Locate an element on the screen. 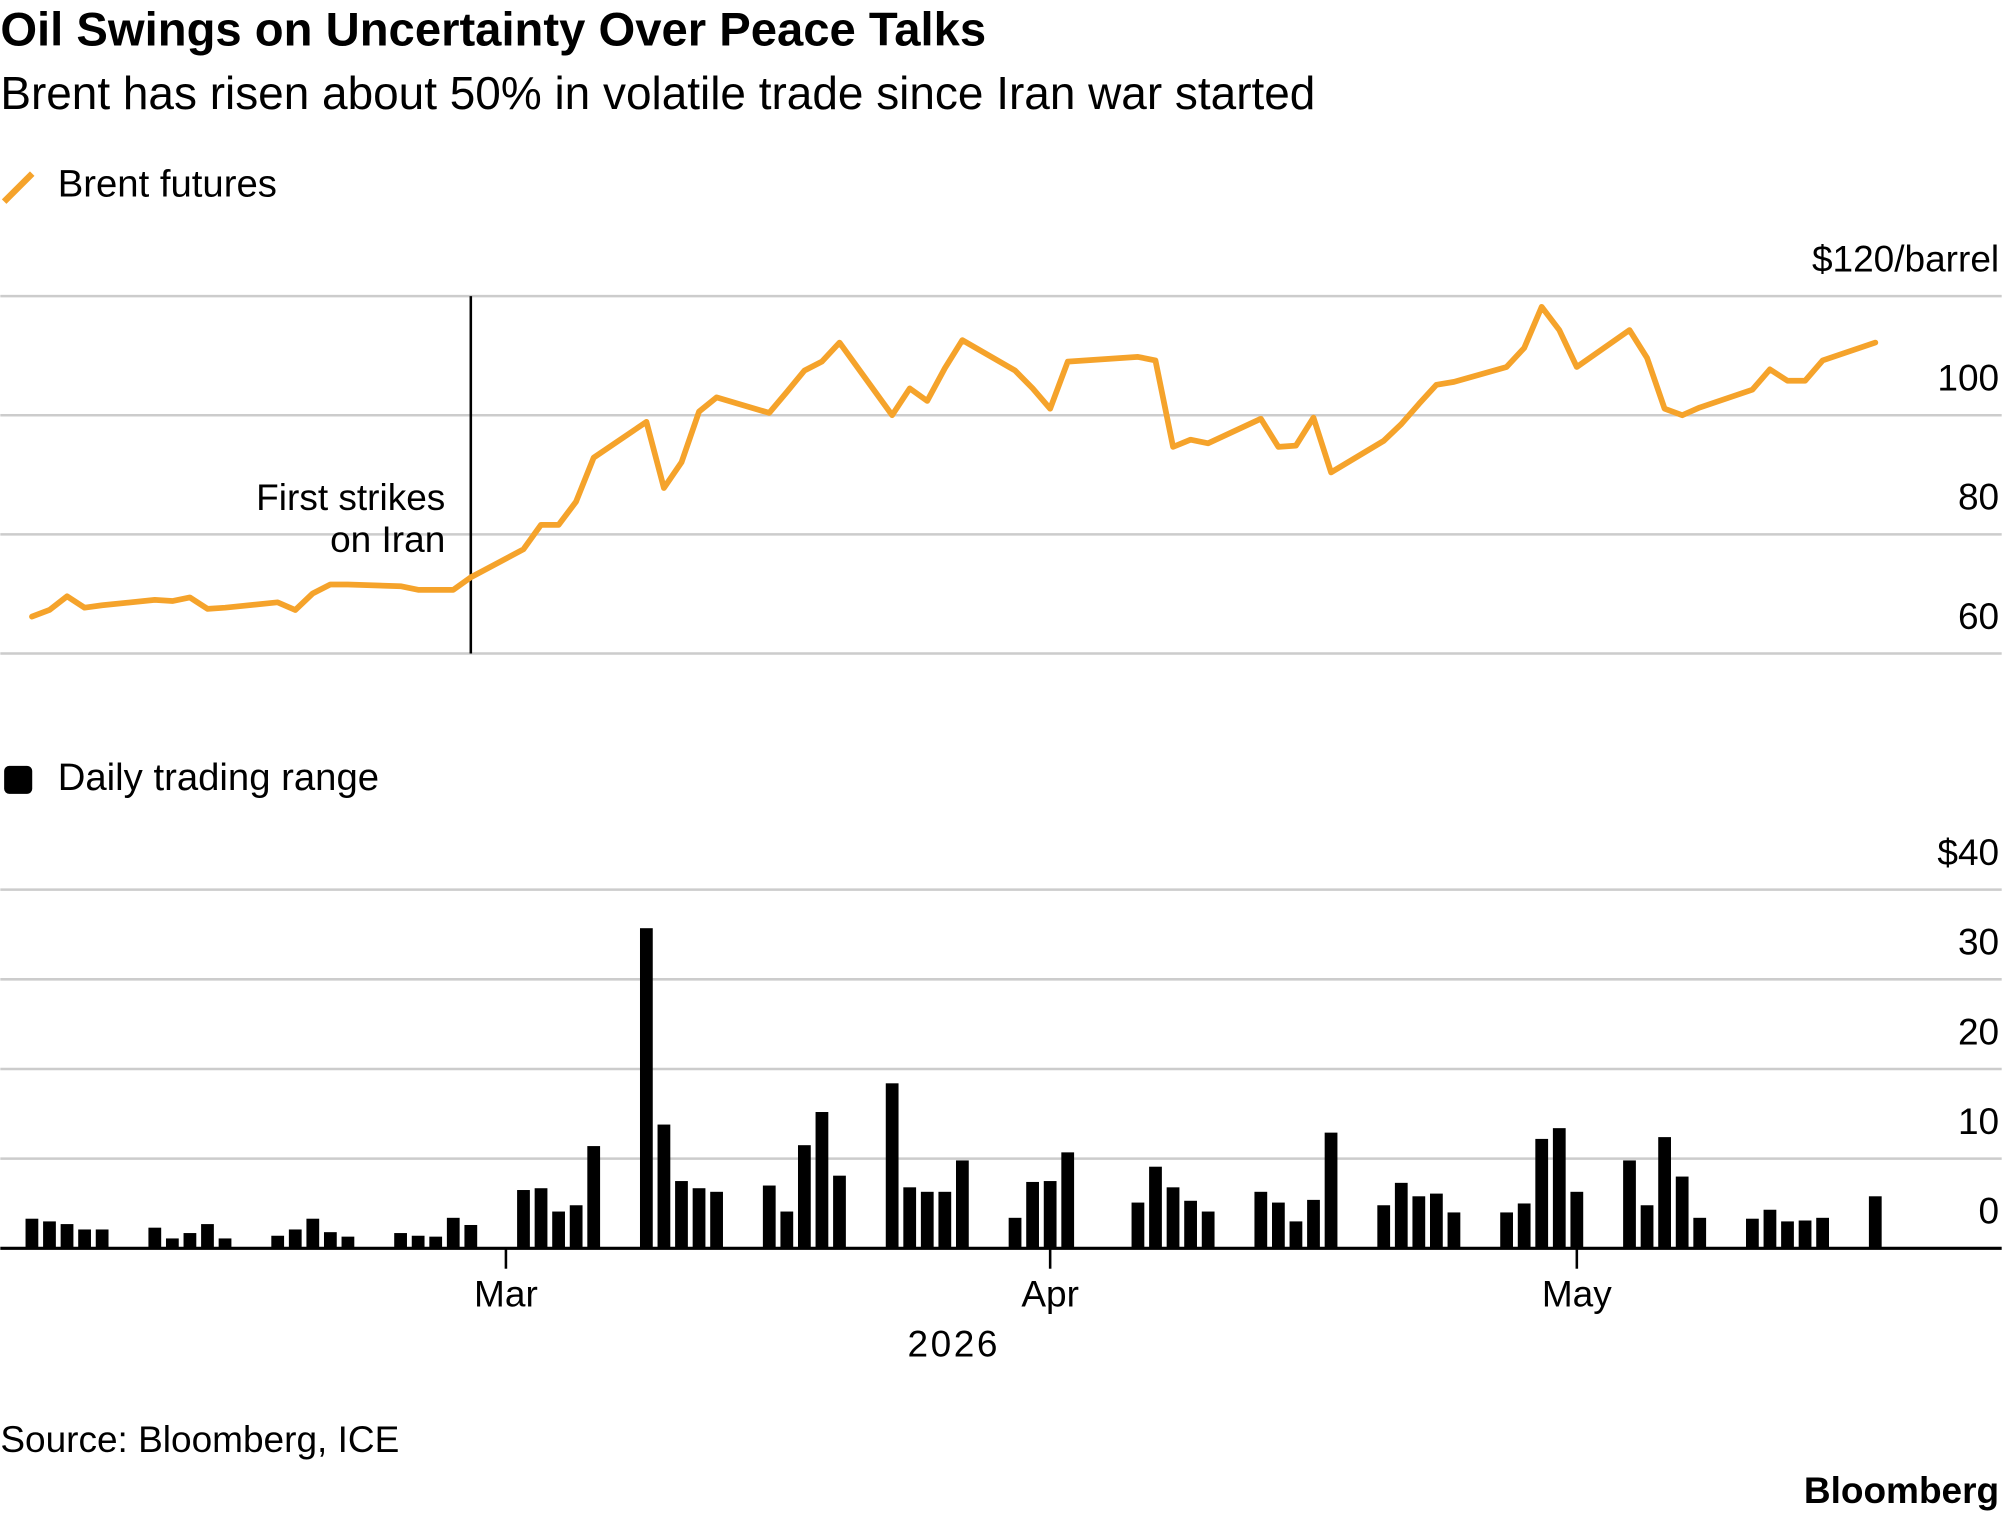 Image resolution: width=2002 pixels, height=1524 pixels. y-tick-label: 100 is located at coordinates (1968, 378).